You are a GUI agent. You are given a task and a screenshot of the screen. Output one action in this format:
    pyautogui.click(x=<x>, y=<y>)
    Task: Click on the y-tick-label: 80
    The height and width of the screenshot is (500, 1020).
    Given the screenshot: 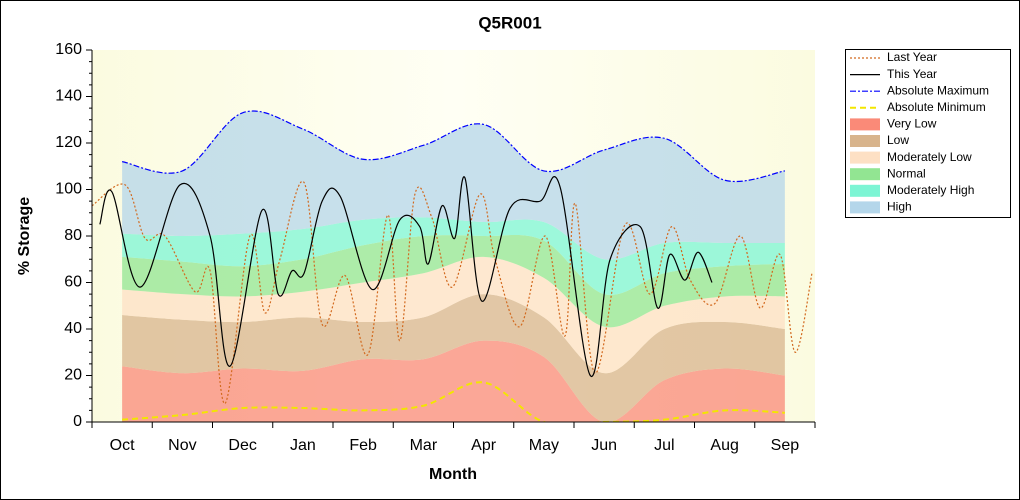 What is the action you would take?
    pyautogui.click(x=73, y=235)
    